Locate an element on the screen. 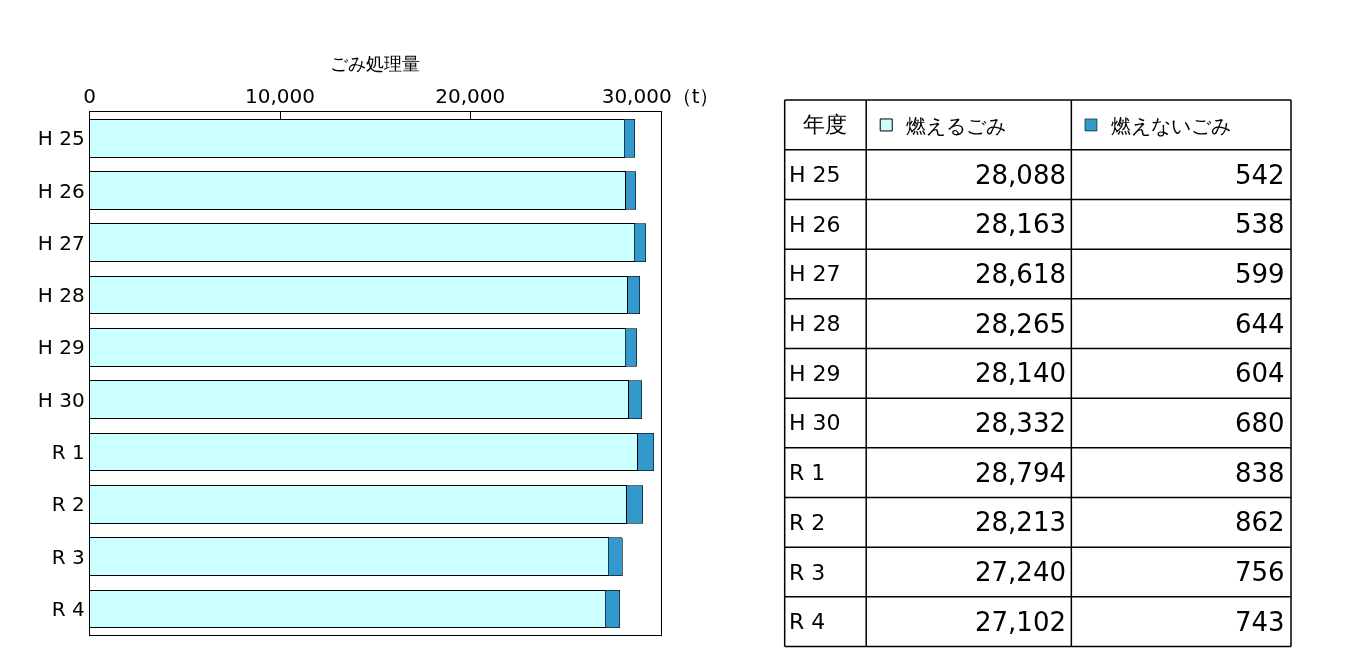 Image resolution: width=1355 pixels, height=648 pixels. category-label: H 27 is located at coordinates (815, 273).